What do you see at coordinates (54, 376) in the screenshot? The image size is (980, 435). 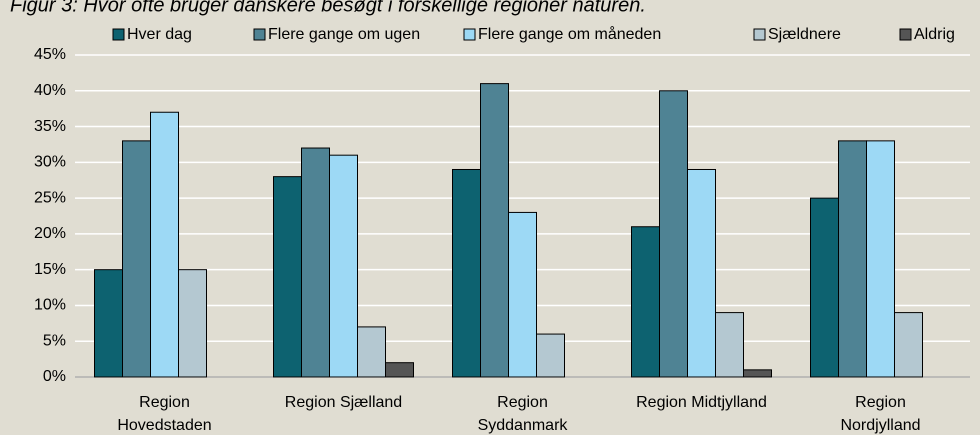 I see `y-tick-label: 0%` at bounding box center [54, 376].